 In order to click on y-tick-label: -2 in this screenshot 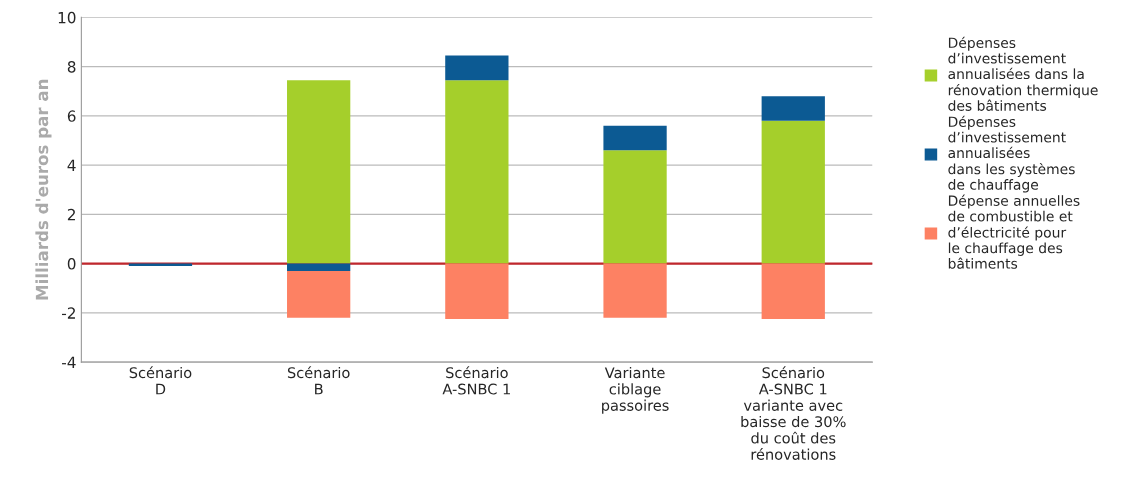, I will do `click(68, 313)`.